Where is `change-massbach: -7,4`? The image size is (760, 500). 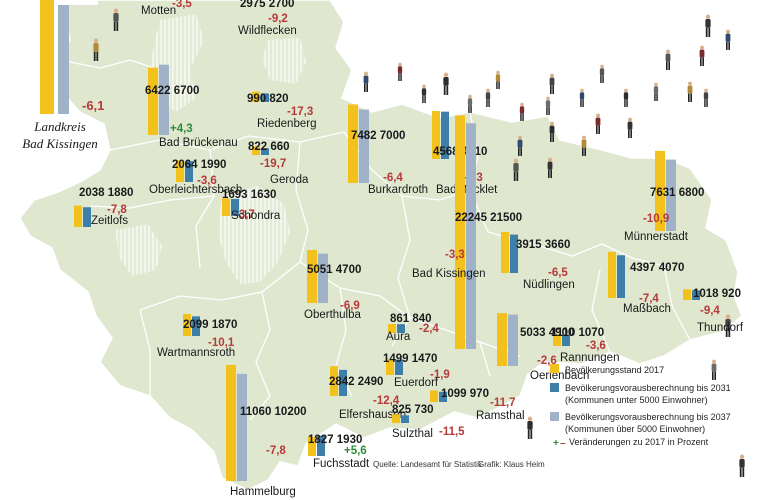
change-massbach: -7,4 is located at coordinates (649, 299).